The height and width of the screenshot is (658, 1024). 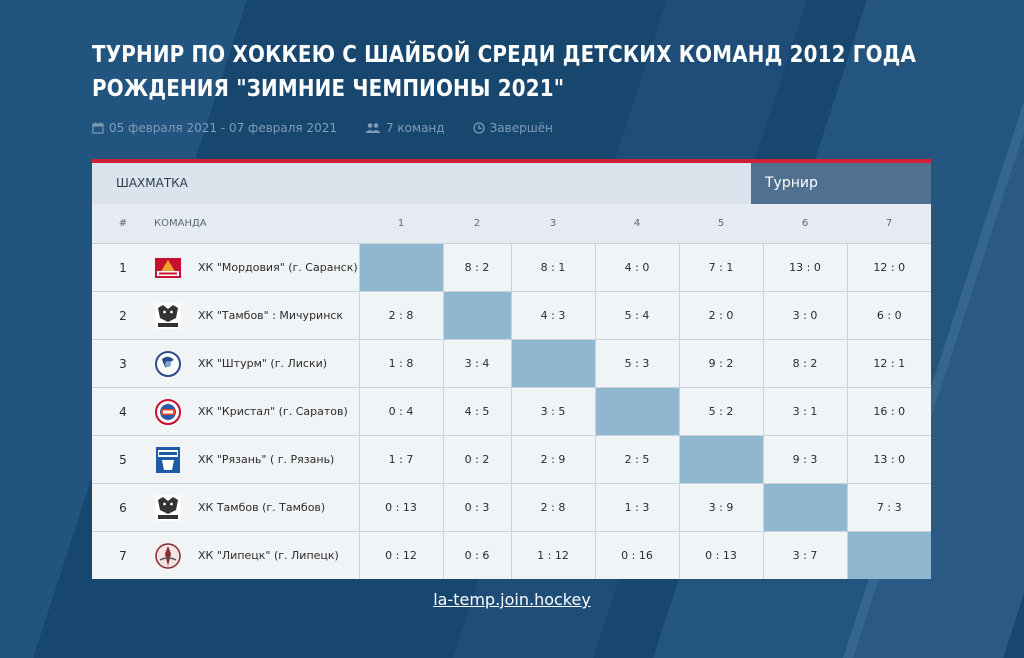 I want to click on score-cell: 3 : 1, so click(x=804, y=411).